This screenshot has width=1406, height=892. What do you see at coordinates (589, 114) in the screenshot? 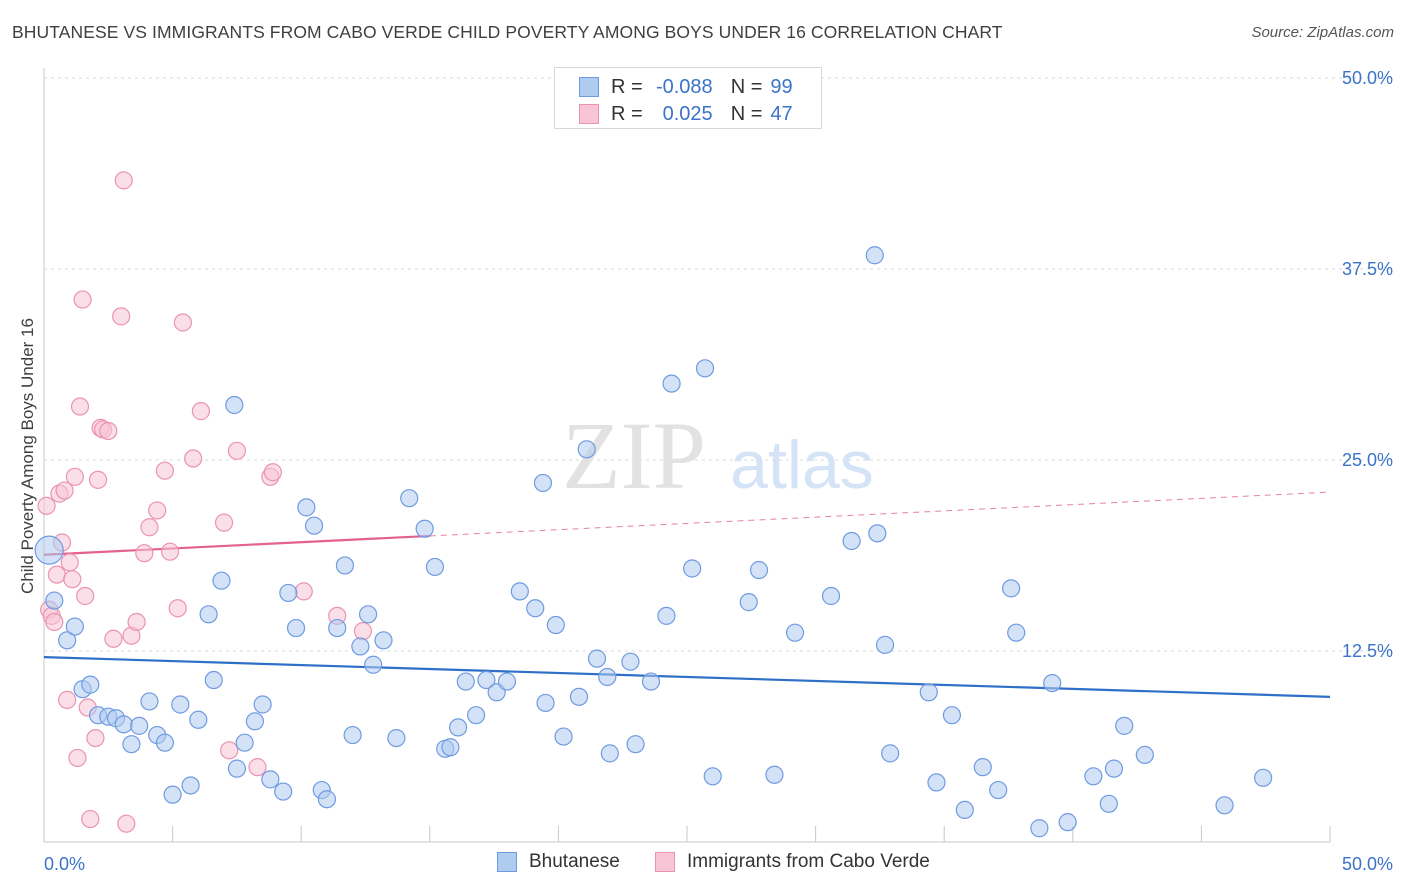
I see `legend-swatch-pink` at bounding box center [589, 114].